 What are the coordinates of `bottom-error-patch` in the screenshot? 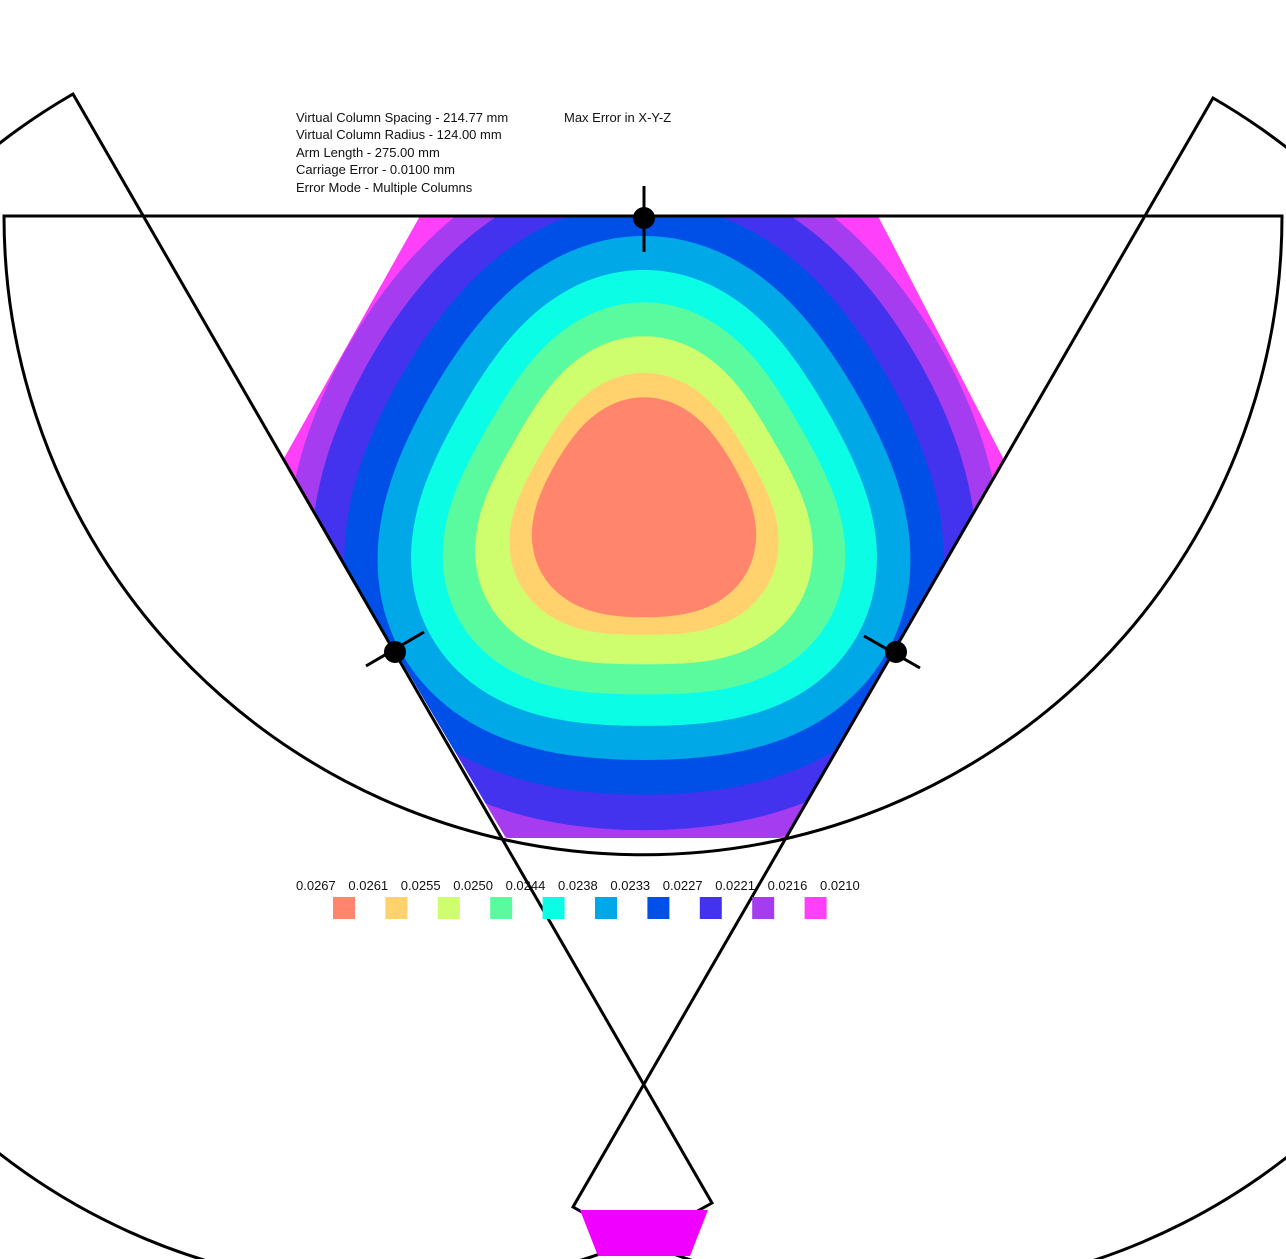 It's located at (644, 1233).